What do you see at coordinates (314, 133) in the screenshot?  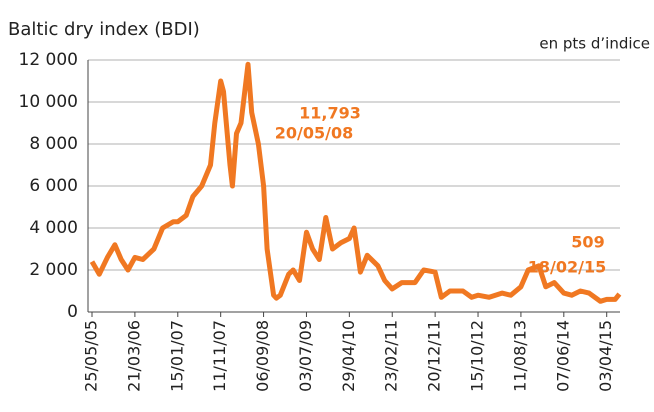 I see `annotation: 20/05/08` at bounding box center [314, 133].